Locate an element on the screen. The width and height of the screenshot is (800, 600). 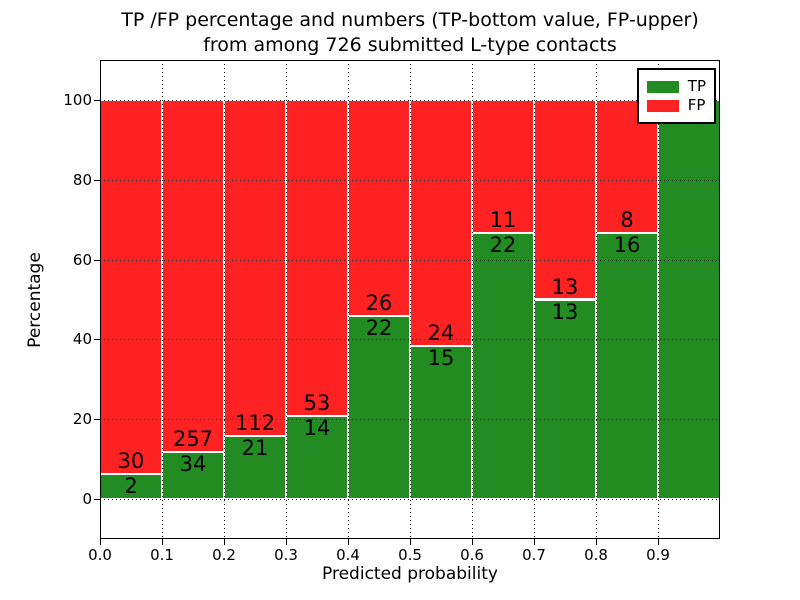
bar-label-tp-3: 14 is located at coordinates (317, 427).